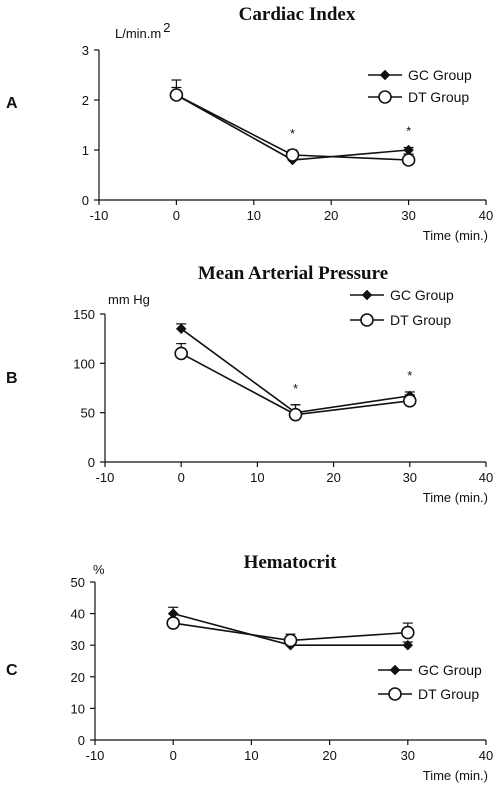 This screenshot has height=800, width=502. What do you see at coordinates (129, 299) in the screenshot?
I see `y-axis-unit: mm Hg` at bounding box center [129, 299].